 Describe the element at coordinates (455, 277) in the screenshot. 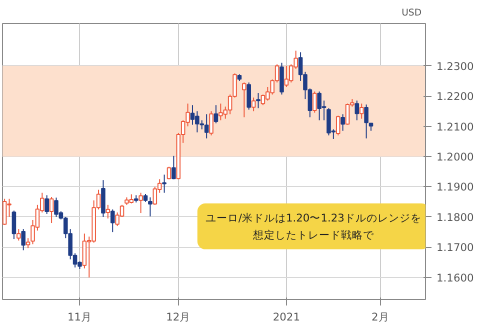

I see `y-tick-label: 1.1600` at that location.